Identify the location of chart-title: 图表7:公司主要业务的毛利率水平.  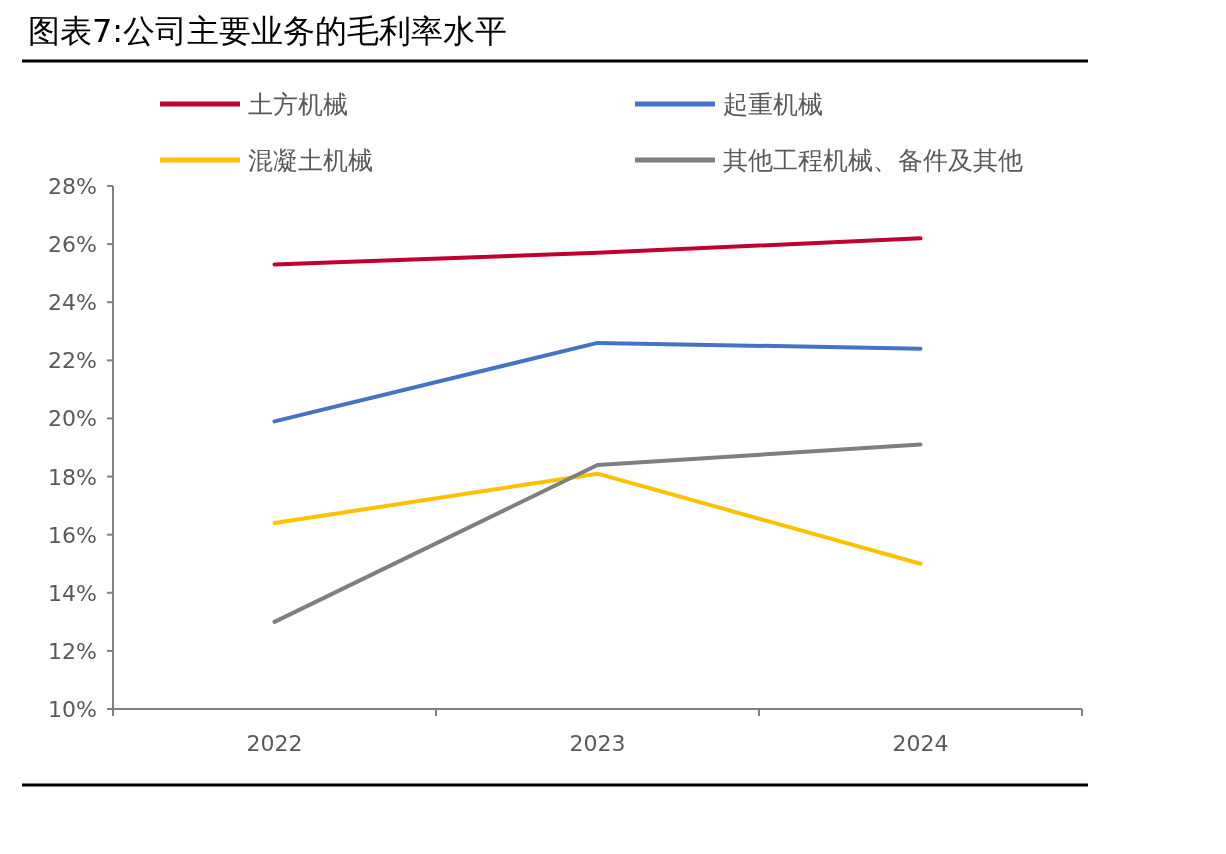
(268, 31).